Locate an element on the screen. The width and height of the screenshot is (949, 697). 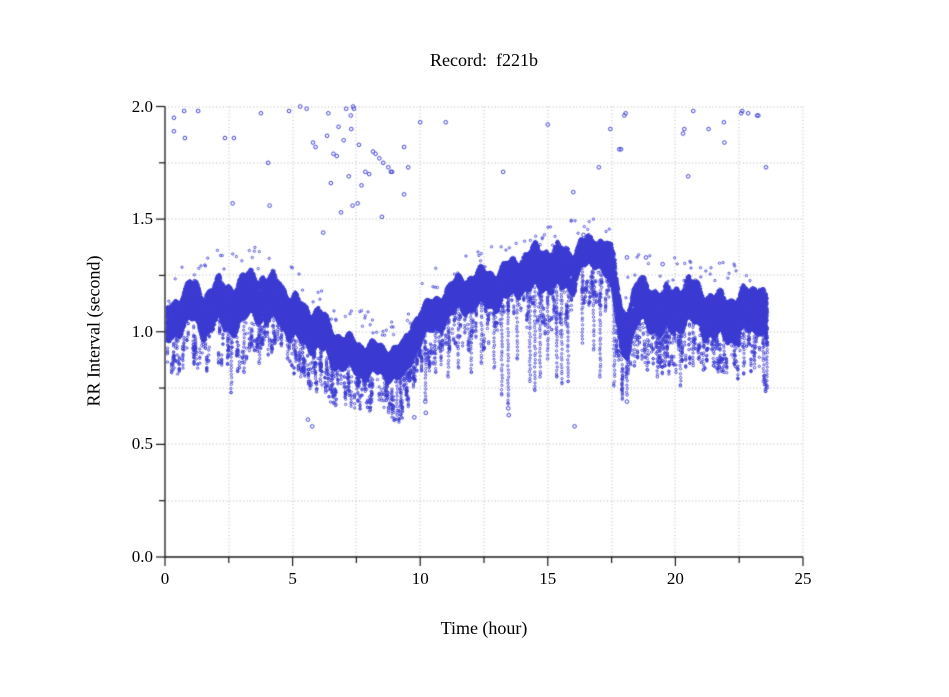
x-axis-label: Time (hour) is located at coordinates (484, 628).